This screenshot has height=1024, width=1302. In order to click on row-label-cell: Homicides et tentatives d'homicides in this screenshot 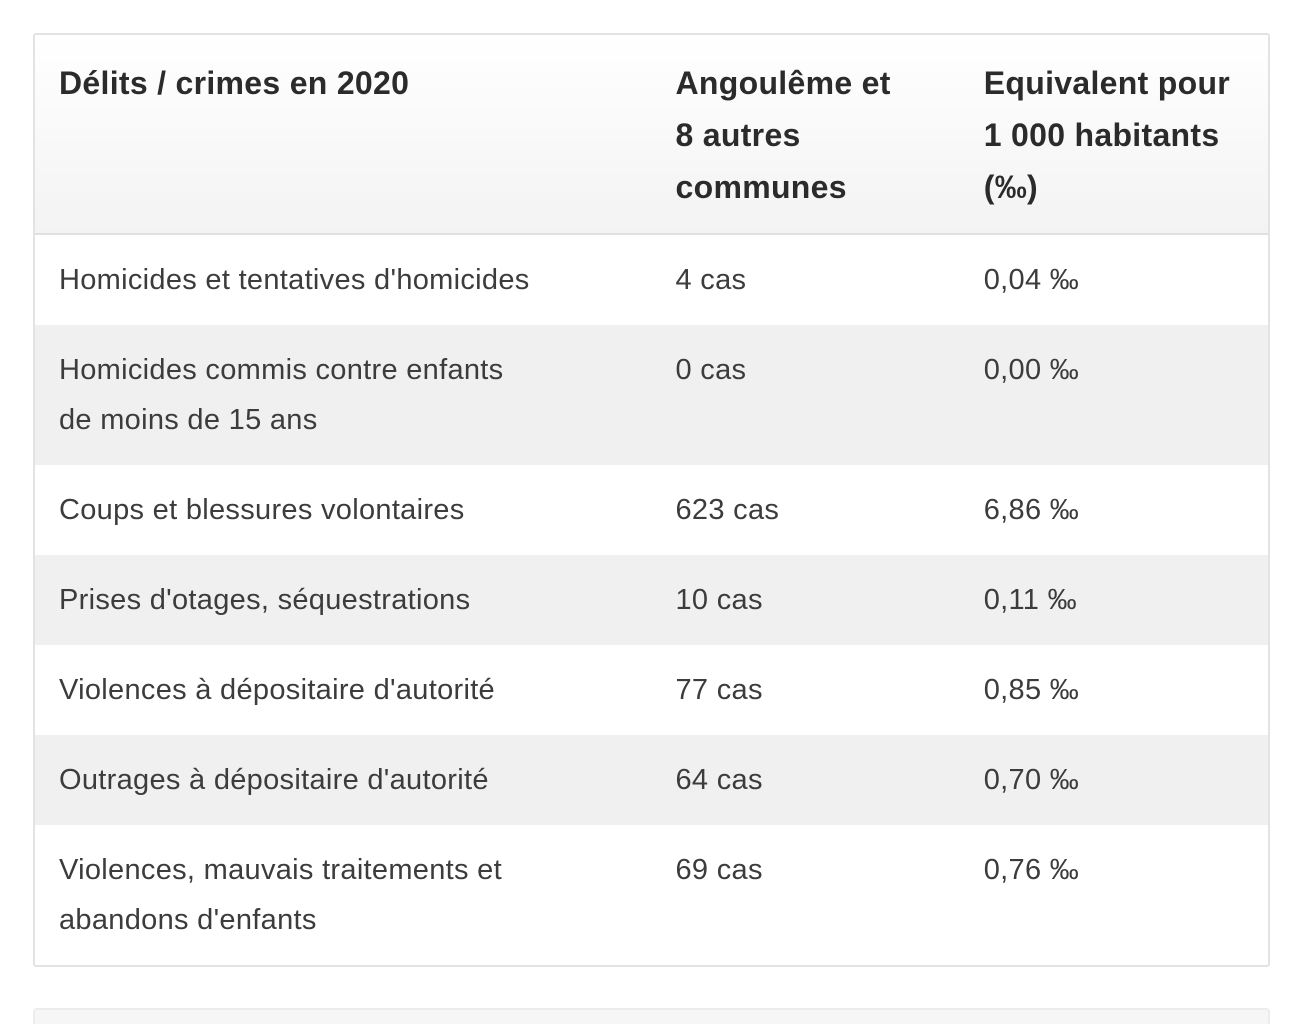, I will do `click(294, 280)`.